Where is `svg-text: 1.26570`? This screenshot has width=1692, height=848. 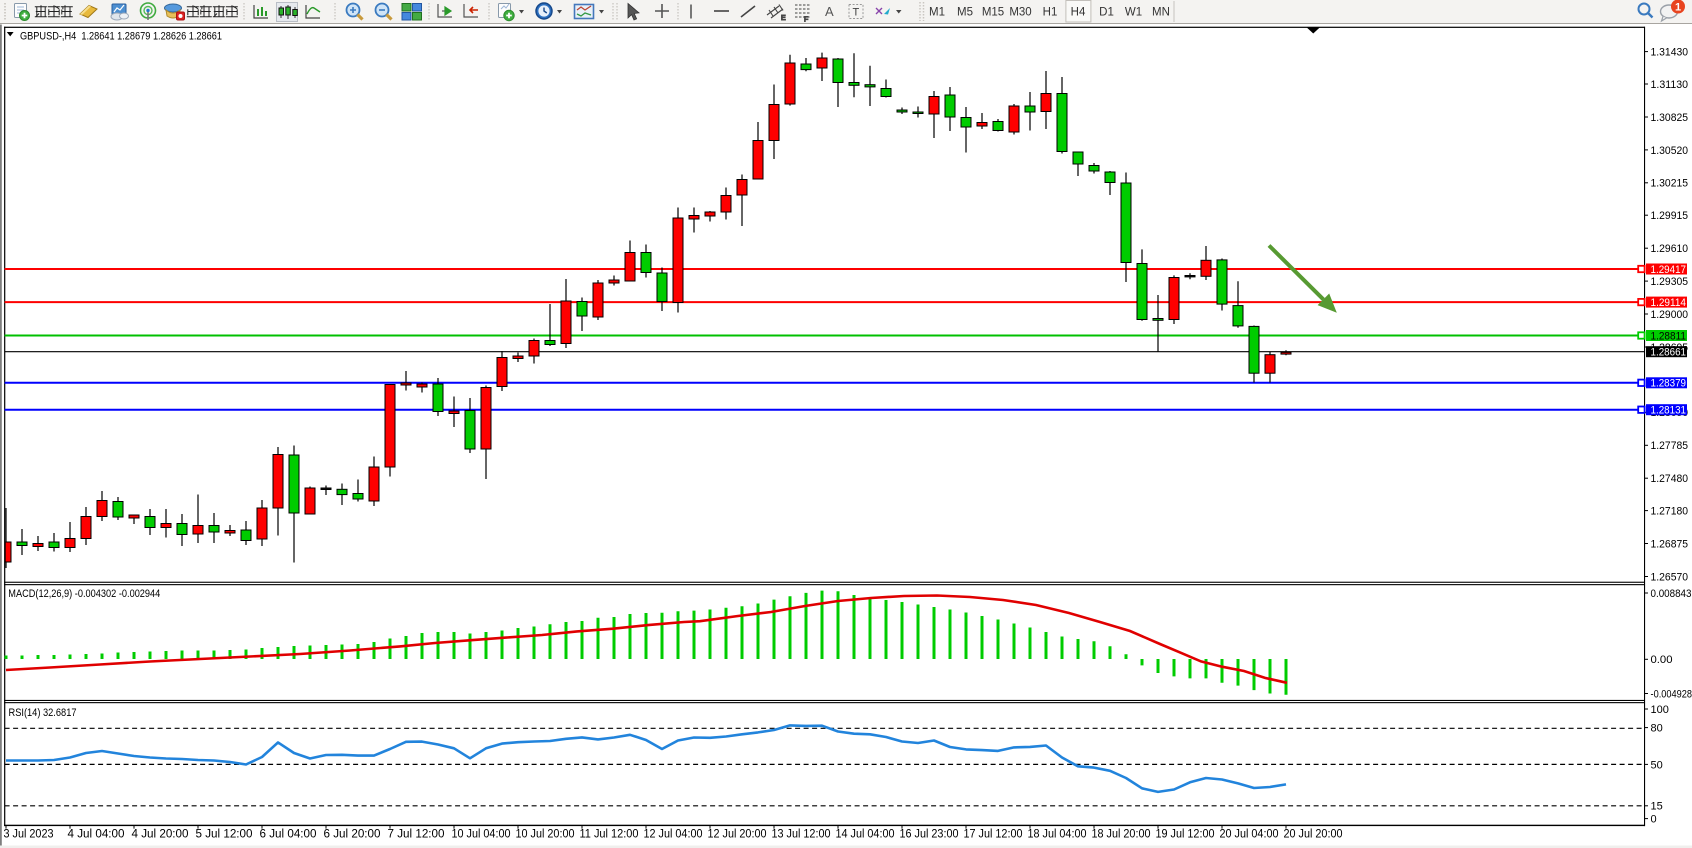 svg-text: 1.26570 is located at coordinates (1670, 577).